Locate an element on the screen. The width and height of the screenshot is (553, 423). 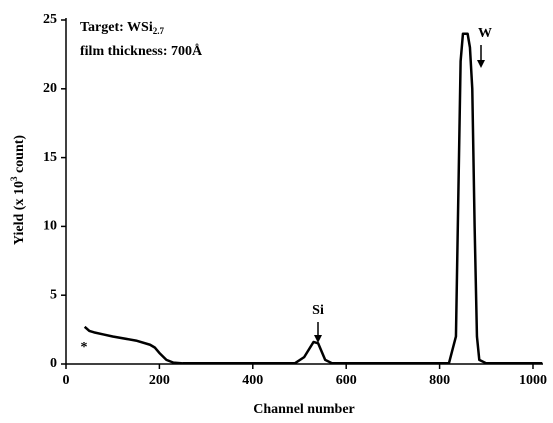
x-tick-label: 200 is located at coordinates (159, 380).